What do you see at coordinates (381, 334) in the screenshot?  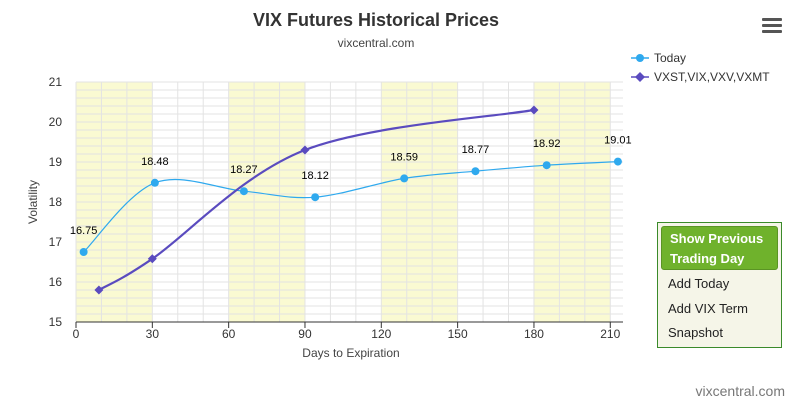 I see `x-tick-label: 120` at bounding box center [381, 334].